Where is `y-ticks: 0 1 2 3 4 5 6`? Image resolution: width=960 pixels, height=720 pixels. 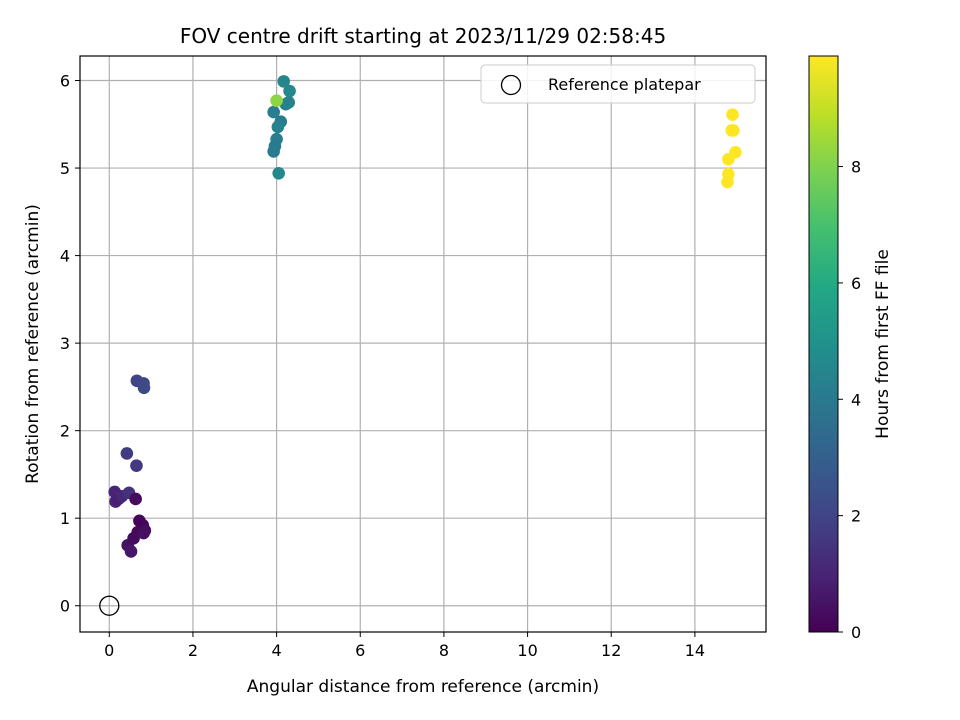
y-ticks: 0 1 2 3 4 5 6 is located at coordinates (70, 344).